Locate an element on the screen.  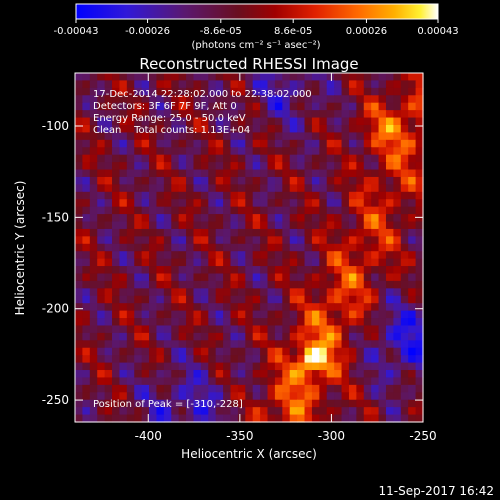
x-tick-label: -250 is located at coordinates (422, 436).